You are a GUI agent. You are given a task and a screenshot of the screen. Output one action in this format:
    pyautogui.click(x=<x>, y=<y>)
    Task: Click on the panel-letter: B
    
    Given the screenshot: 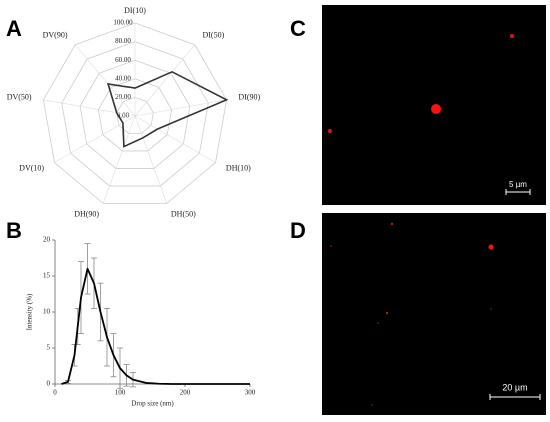 What is the action you would take?
    pyautogui.click(x=14, y=230)
    